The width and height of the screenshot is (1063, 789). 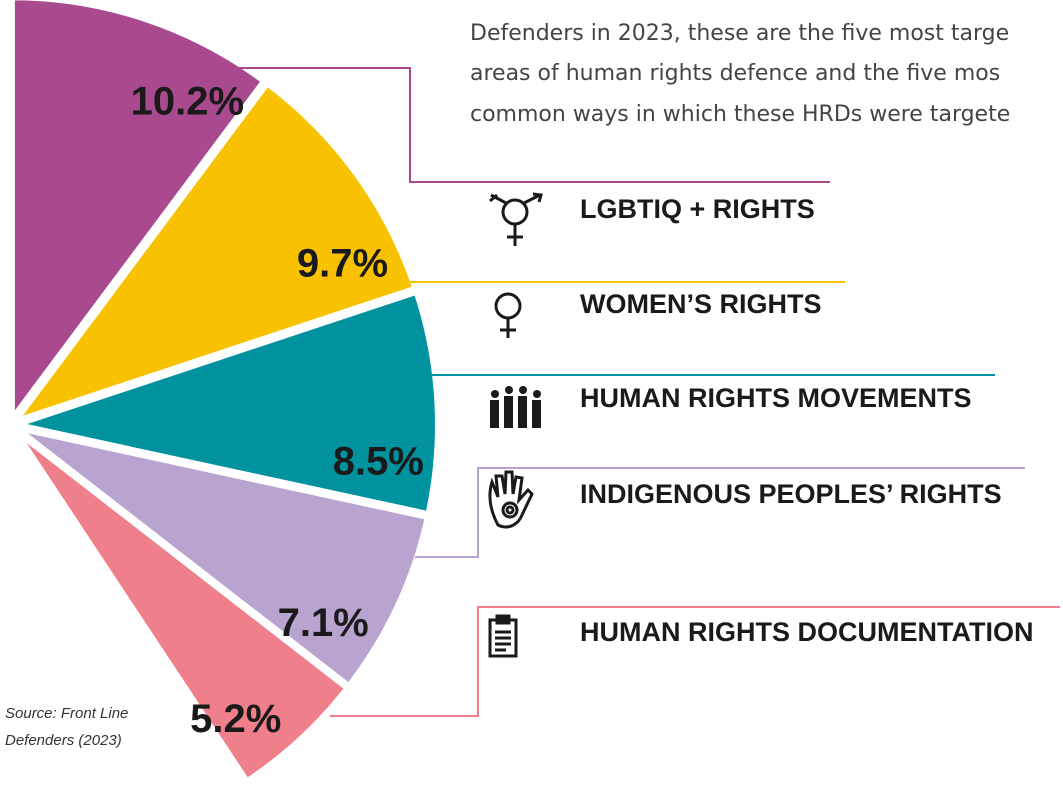 What do you see at coordinates (63, 740) in the screenshot?
I see `source: Defenders (2023)` at bounding box center [63, 740].